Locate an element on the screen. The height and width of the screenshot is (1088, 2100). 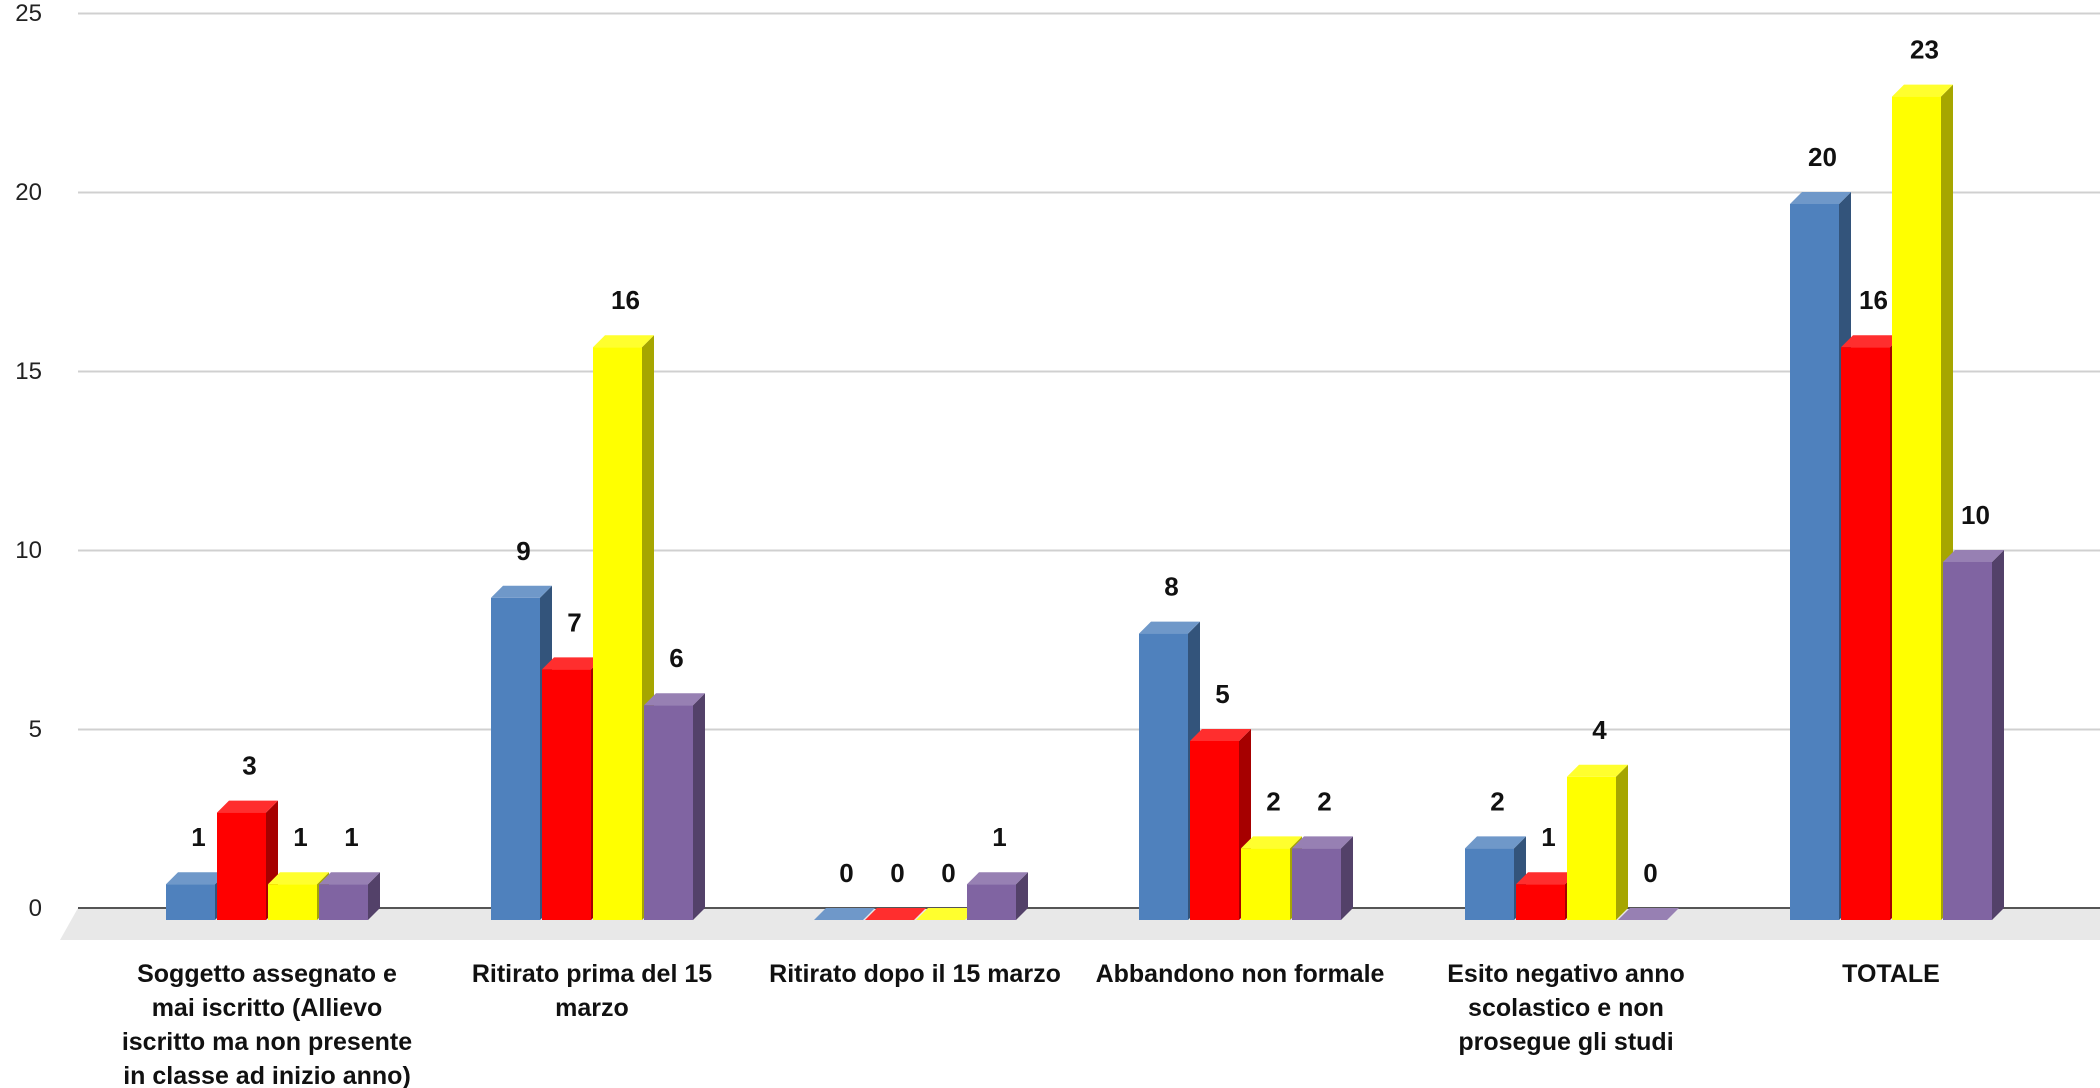
data-label: 3 is located at coordinates (249, 766).